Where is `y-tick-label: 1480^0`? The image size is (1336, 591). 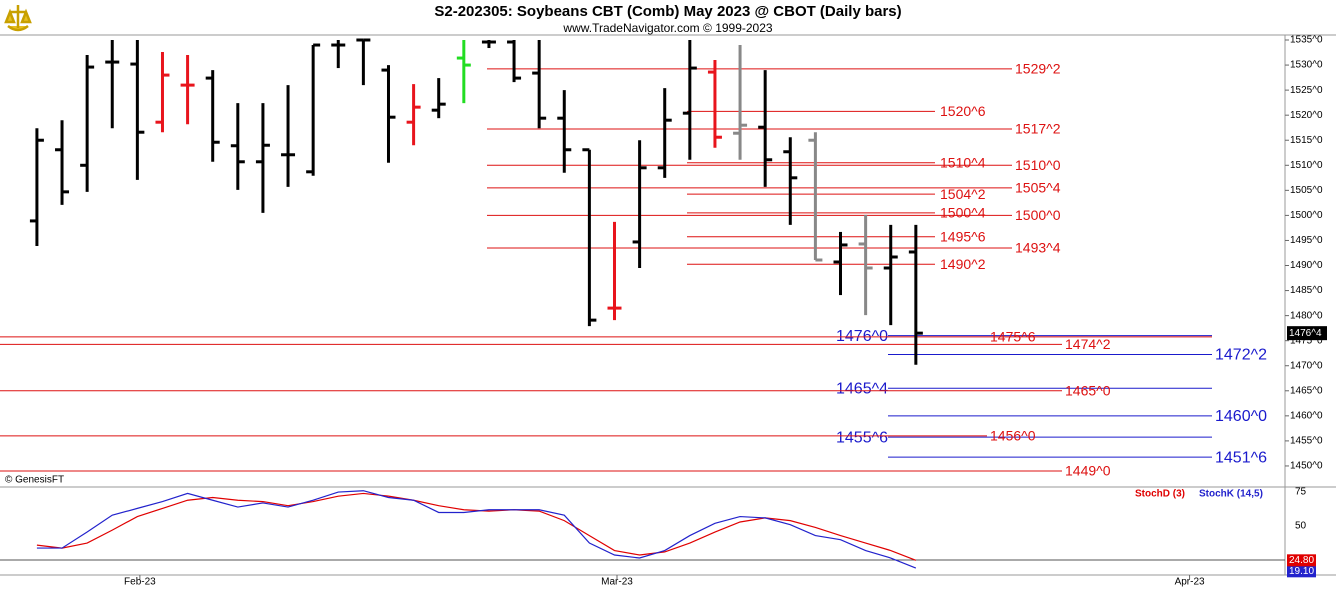
y-tick-label: 1480^0 is located at coordinates (1306, 315).